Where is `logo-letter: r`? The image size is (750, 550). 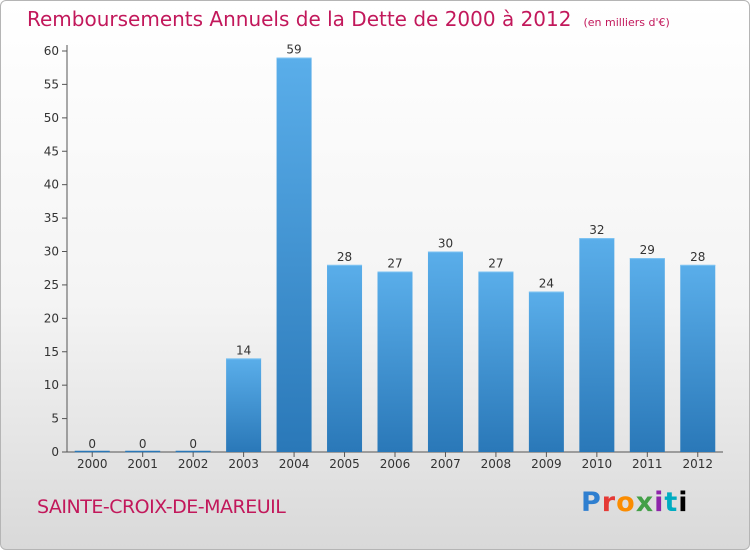
logo-letter: r is located at coordinates (609, 502).